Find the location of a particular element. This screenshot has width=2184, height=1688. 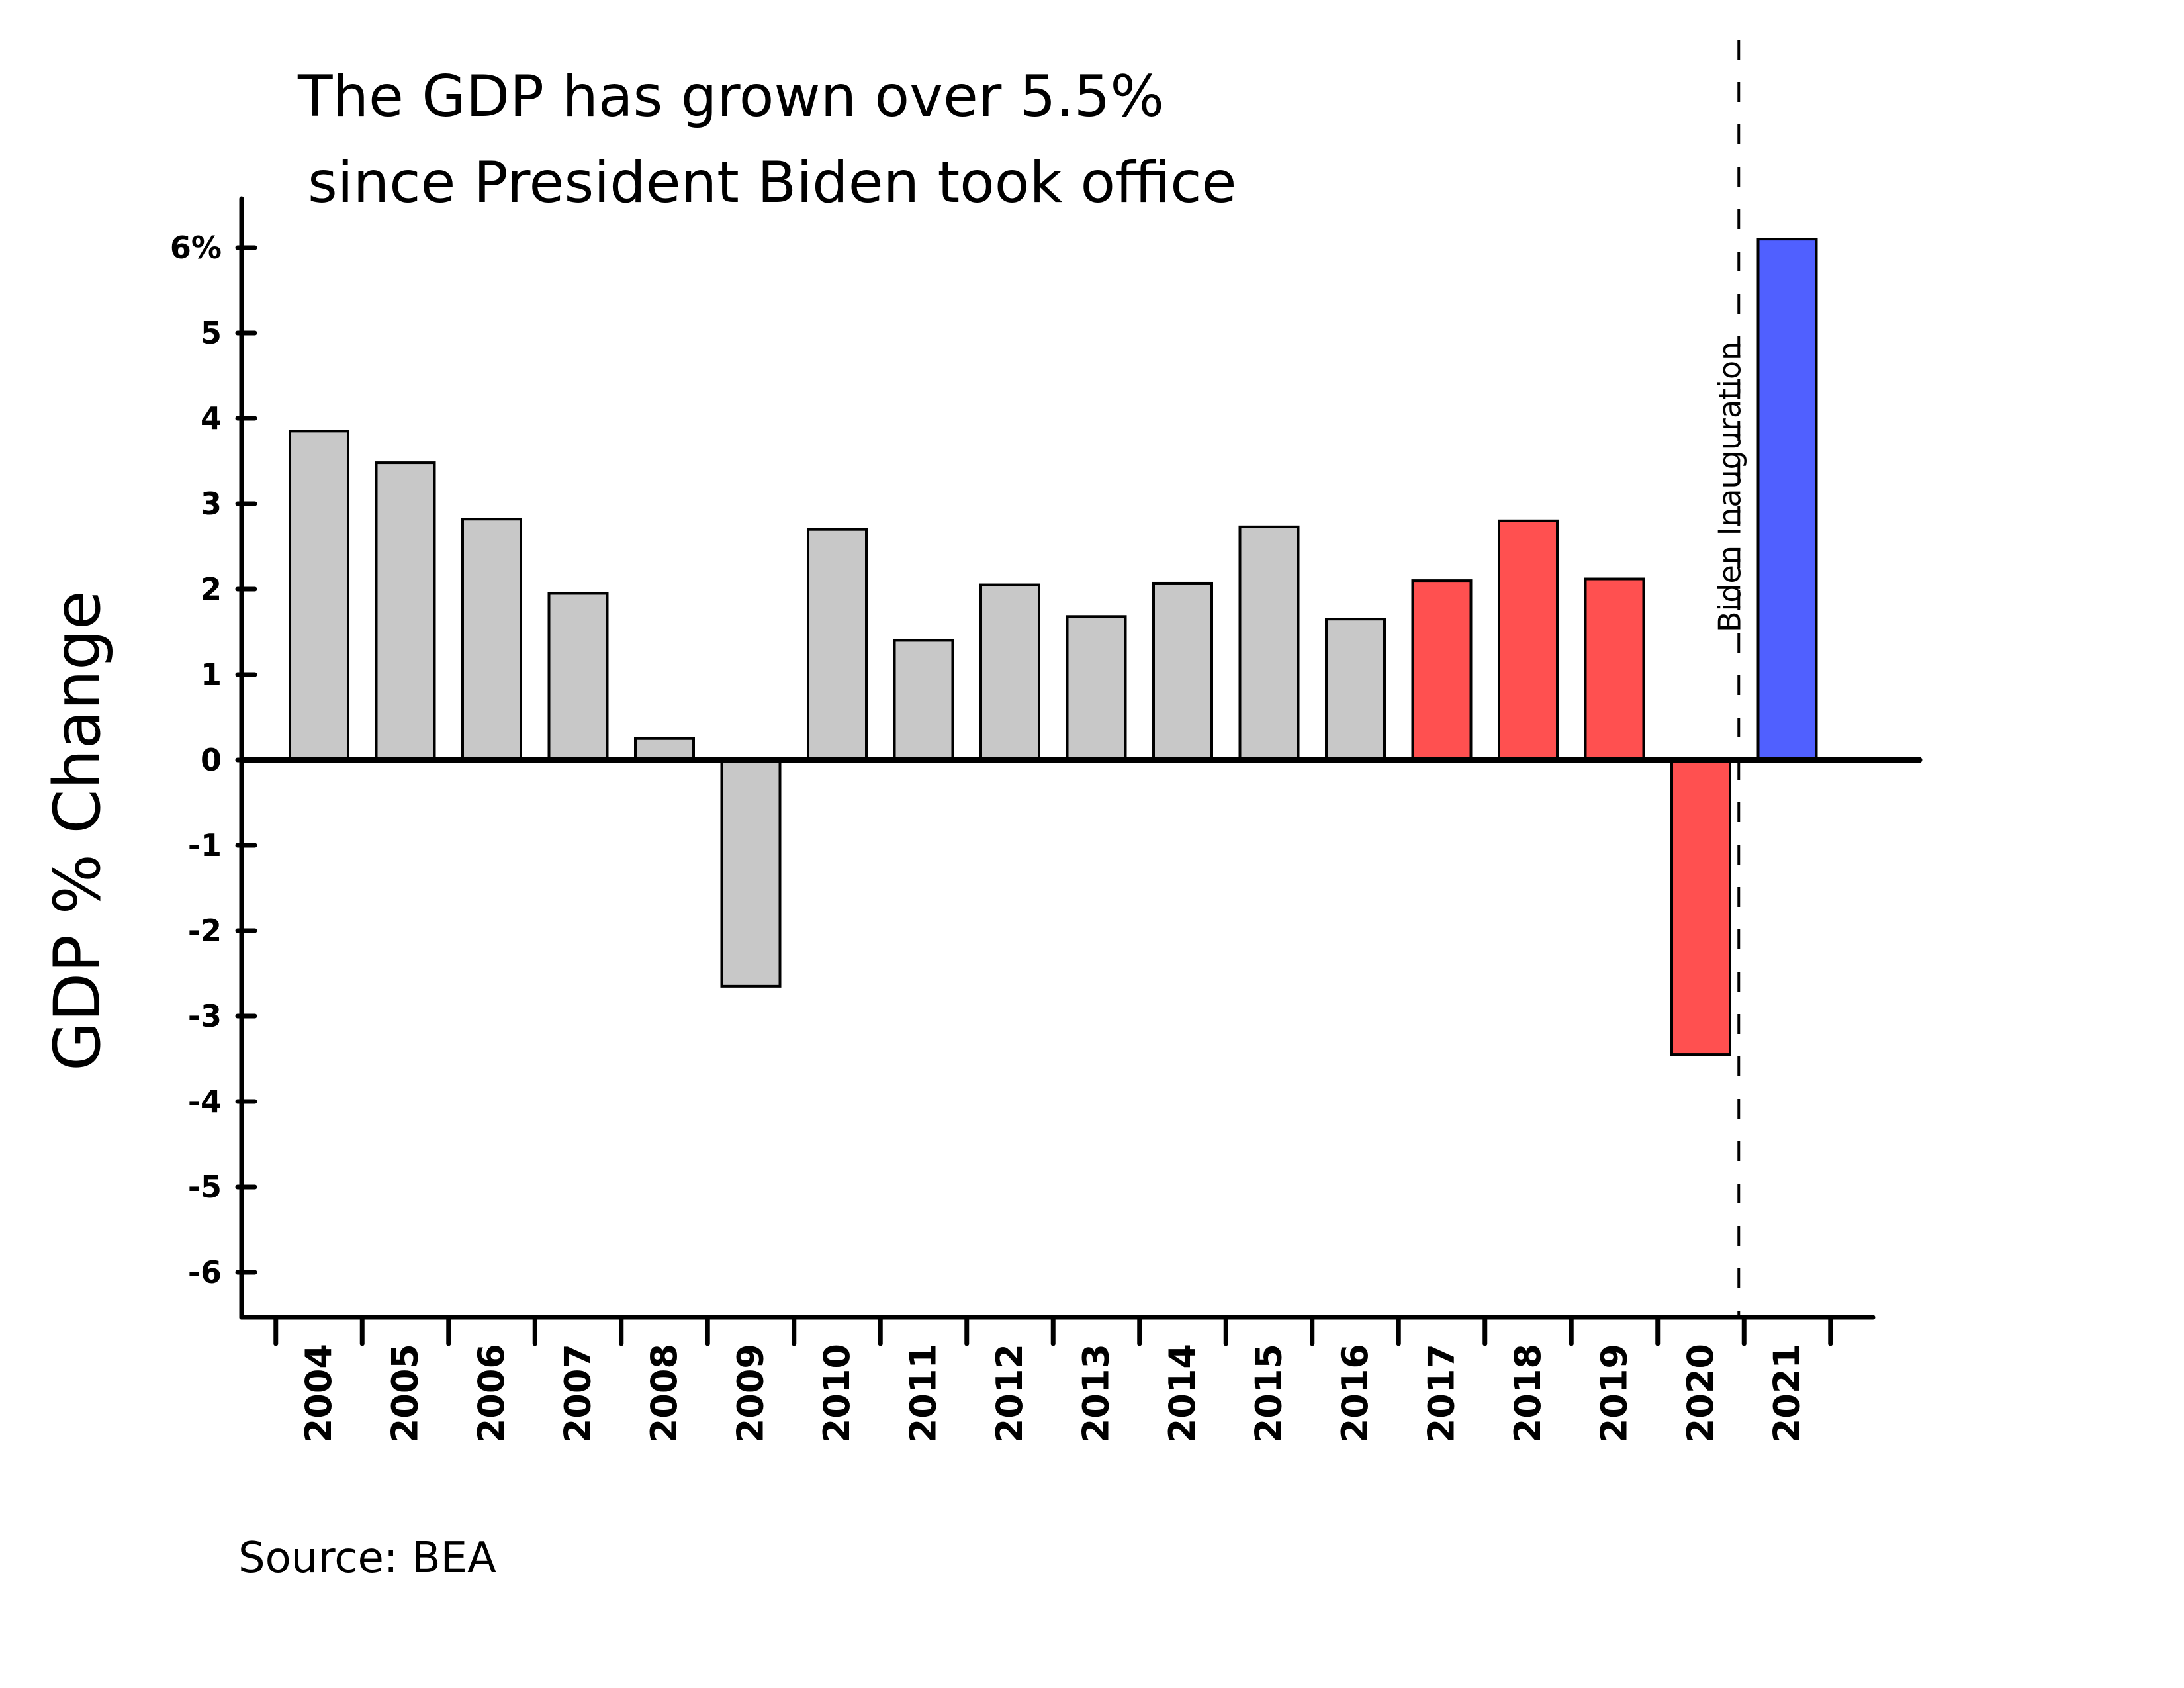

y-tick-label: 6% is located at coordinates (196, 247).